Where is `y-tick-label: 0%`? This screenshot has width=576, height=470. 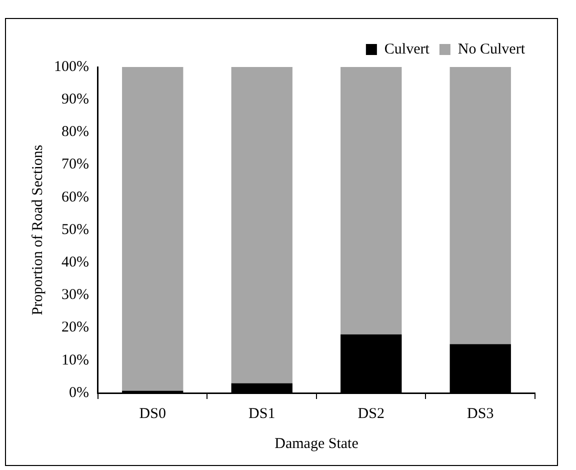 y-tick-label: 0% is located at coordinates (78, 392).